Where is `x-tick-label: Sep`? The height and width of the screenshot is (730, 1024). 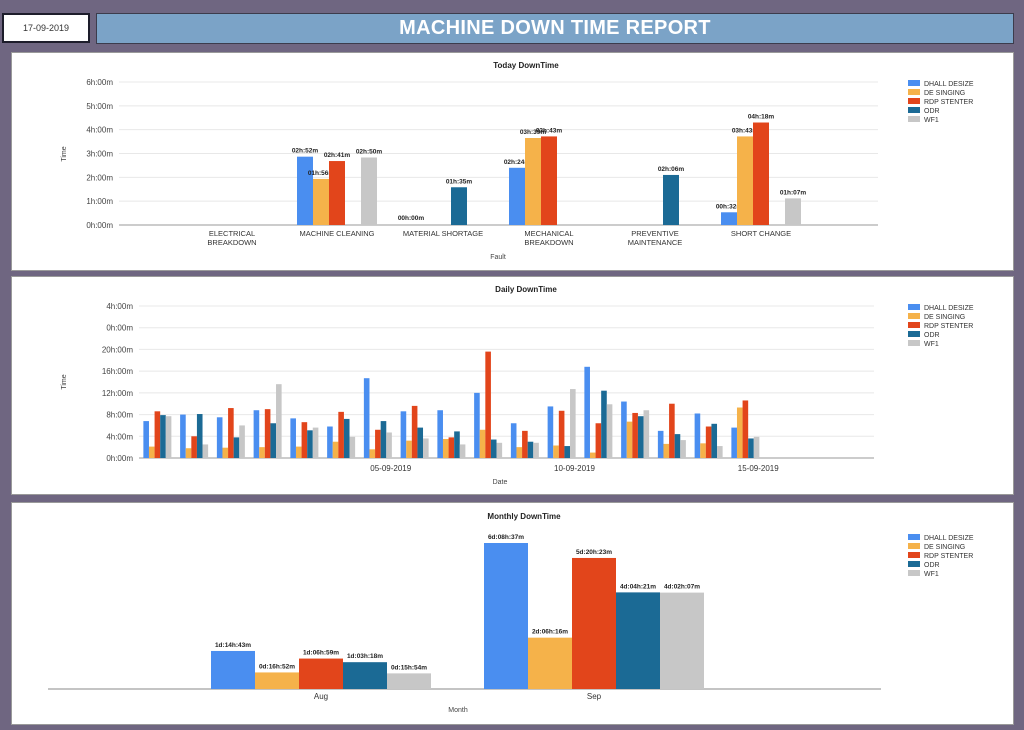
x-tick-label: Sep is located at coordinates (594, 696).